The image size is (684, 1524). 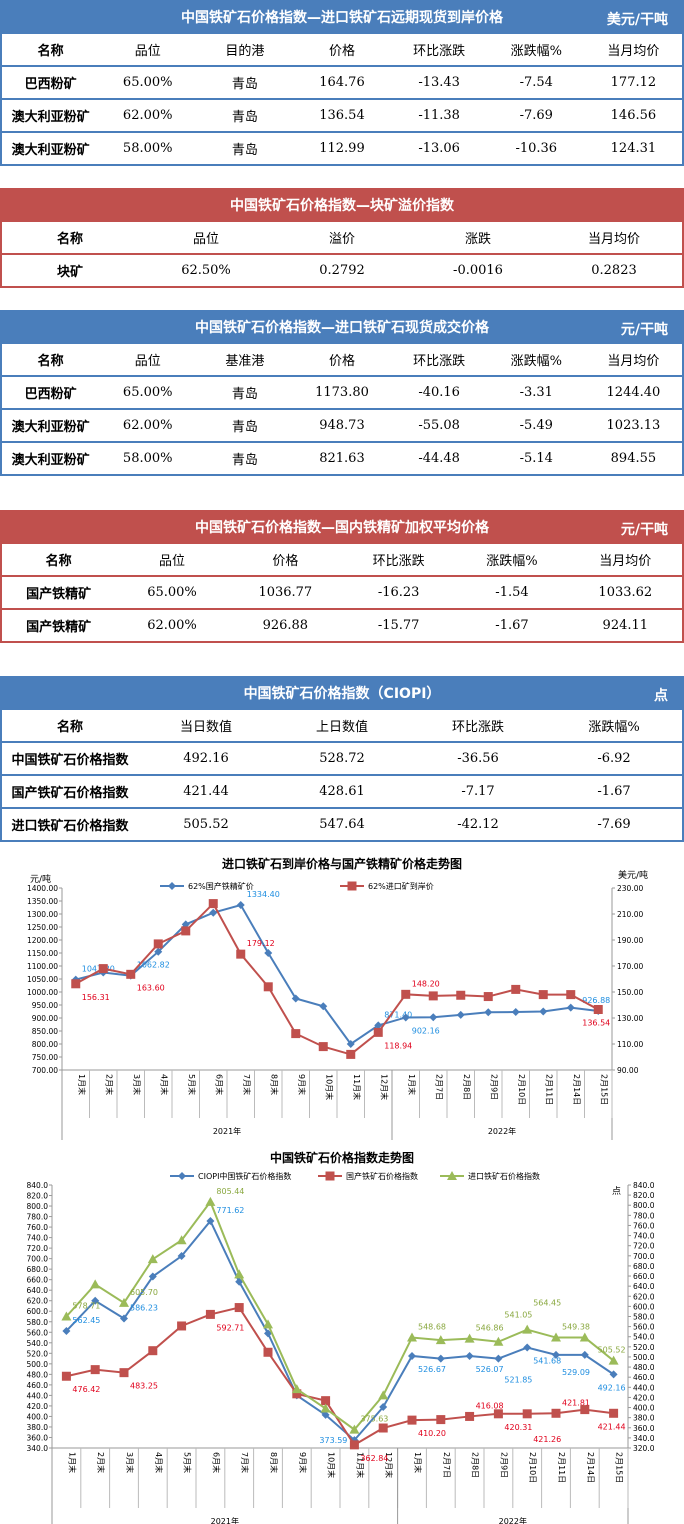 I want to click on y-tick-label-right: 740.0, so click(x=644, y=1236).